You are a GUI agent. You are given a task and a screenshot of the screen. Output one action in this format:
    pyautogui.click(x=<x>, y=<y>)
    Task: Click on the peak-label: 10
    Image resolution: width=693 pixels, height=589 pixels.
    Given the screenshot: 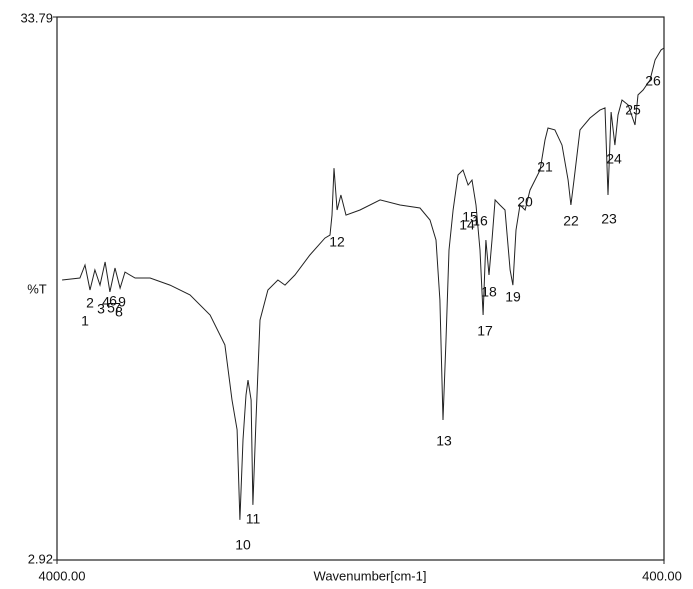 What is the action you would take?
    pyautogui.click(x=243, y=545)
    